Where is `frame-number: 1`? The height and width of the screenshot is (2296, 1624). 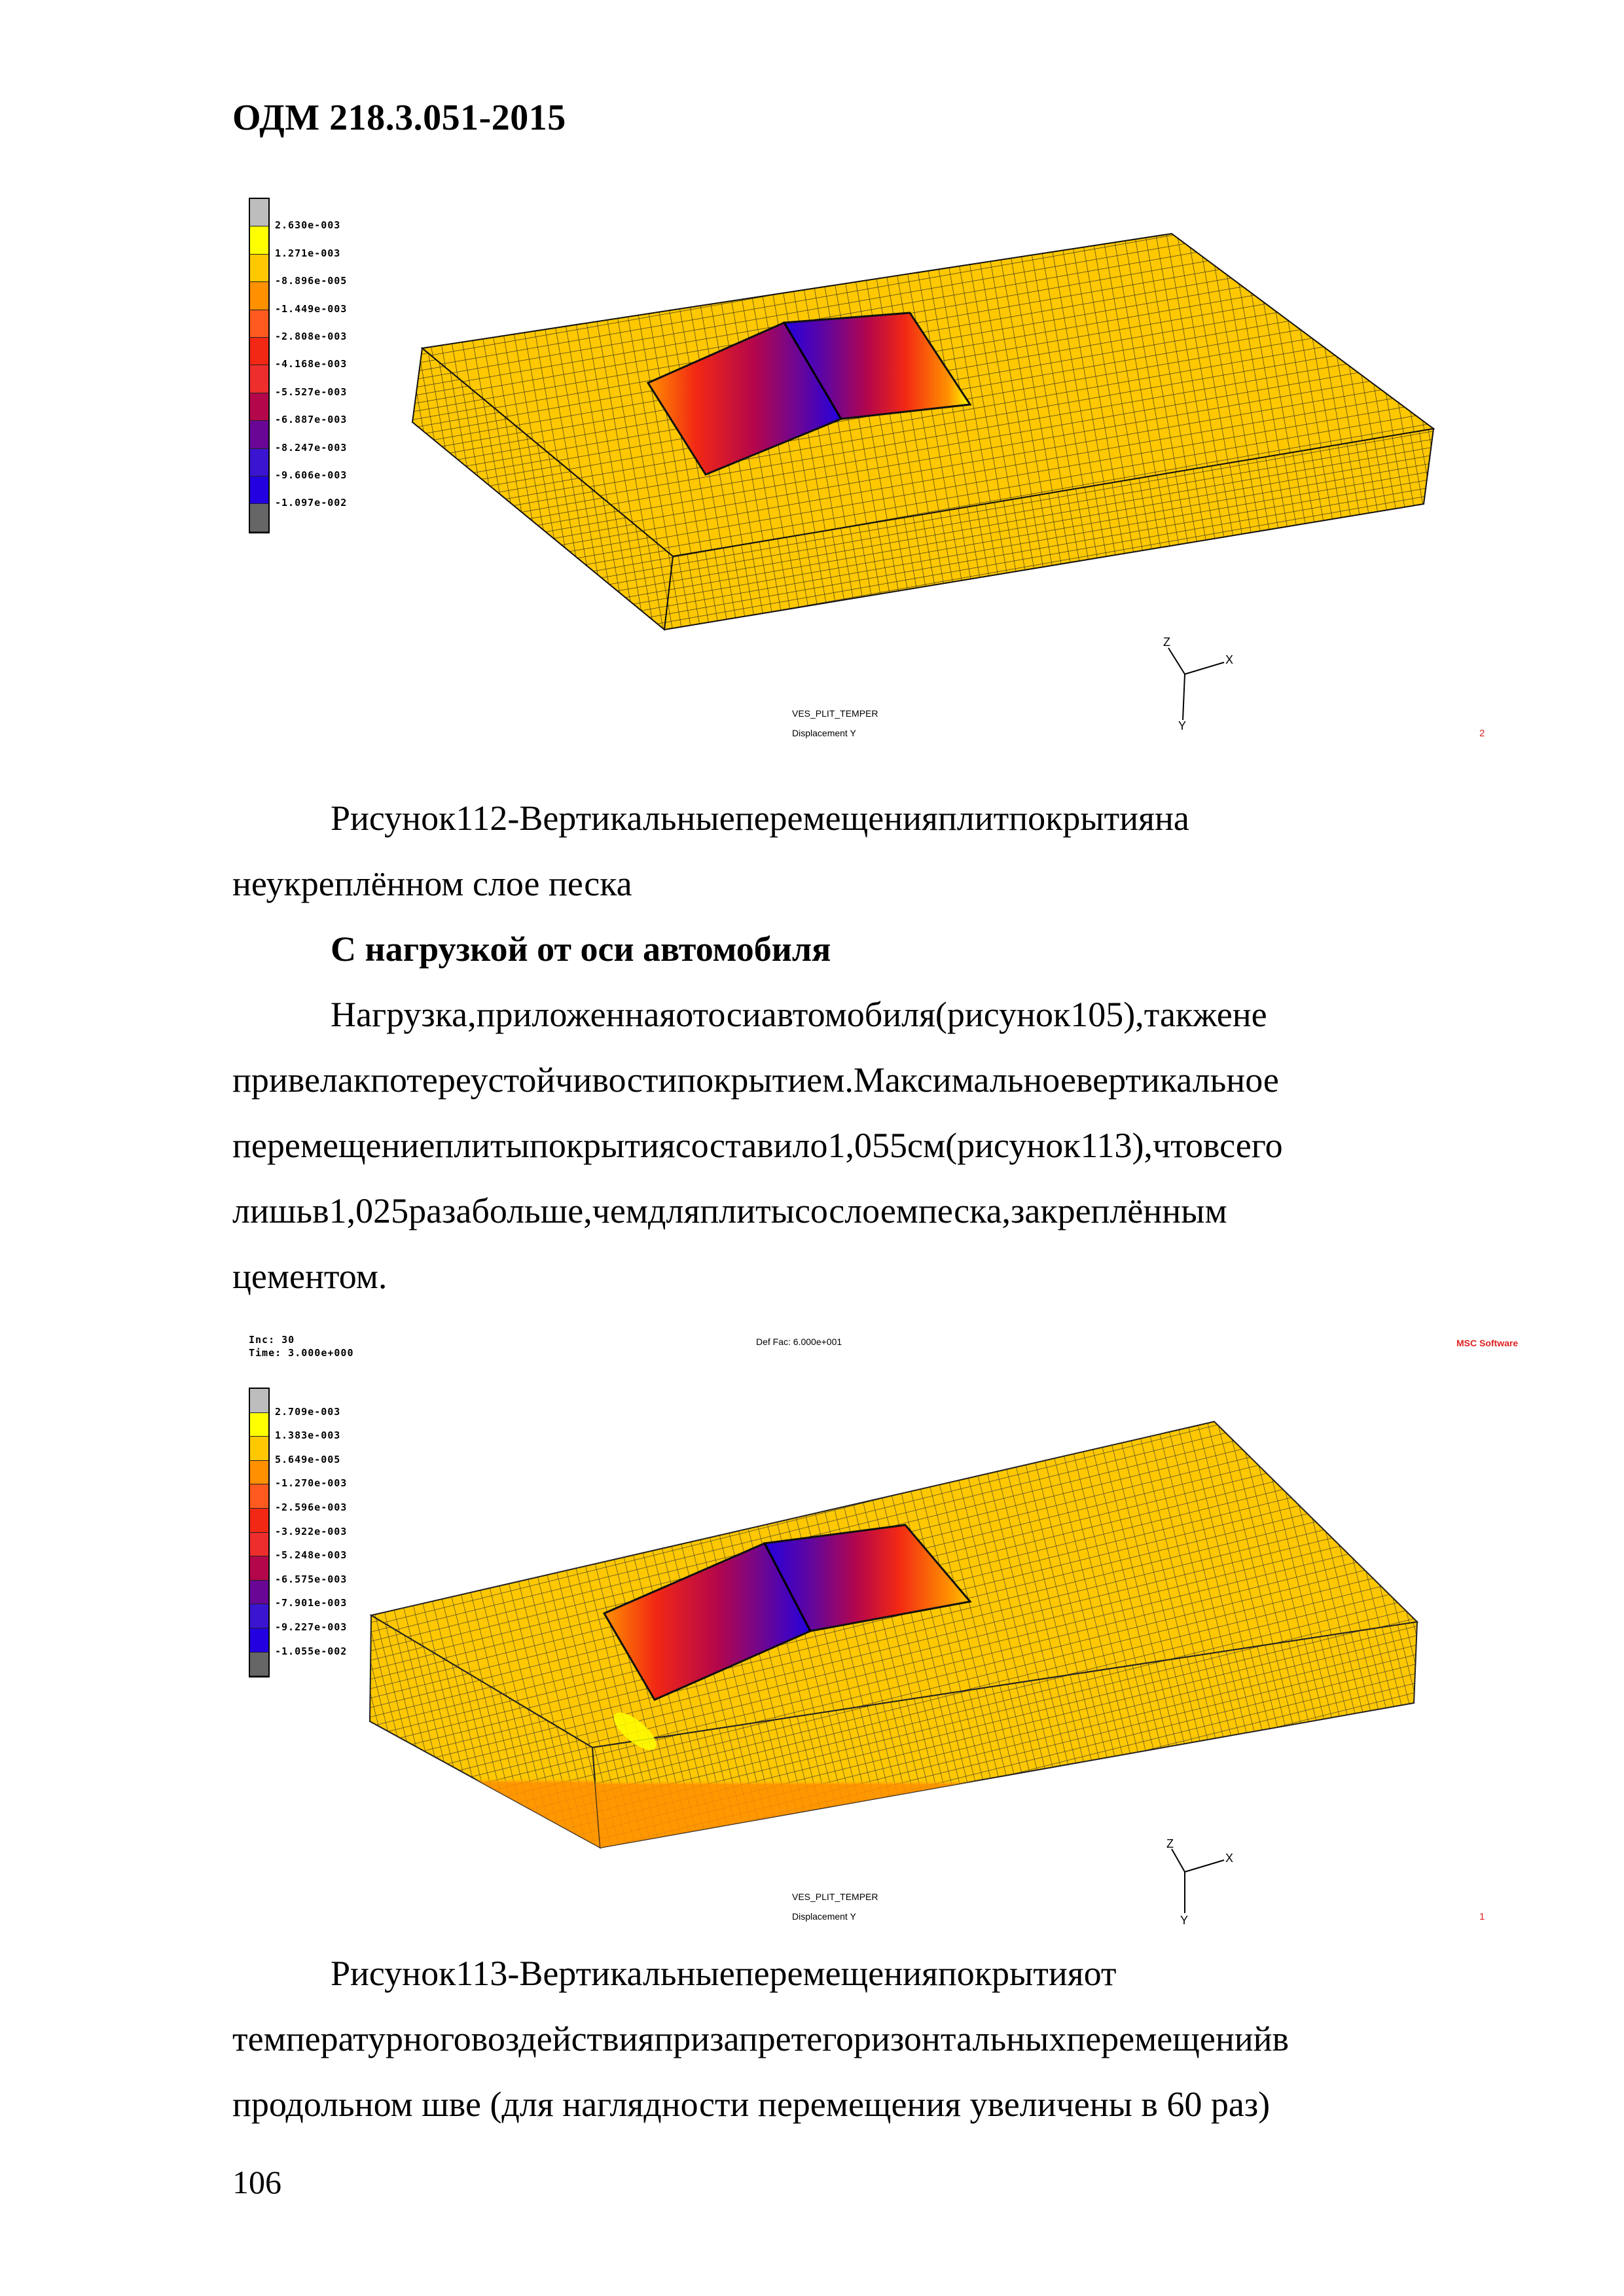
frame-number: 1 is located at coordinates (1482, 1916).